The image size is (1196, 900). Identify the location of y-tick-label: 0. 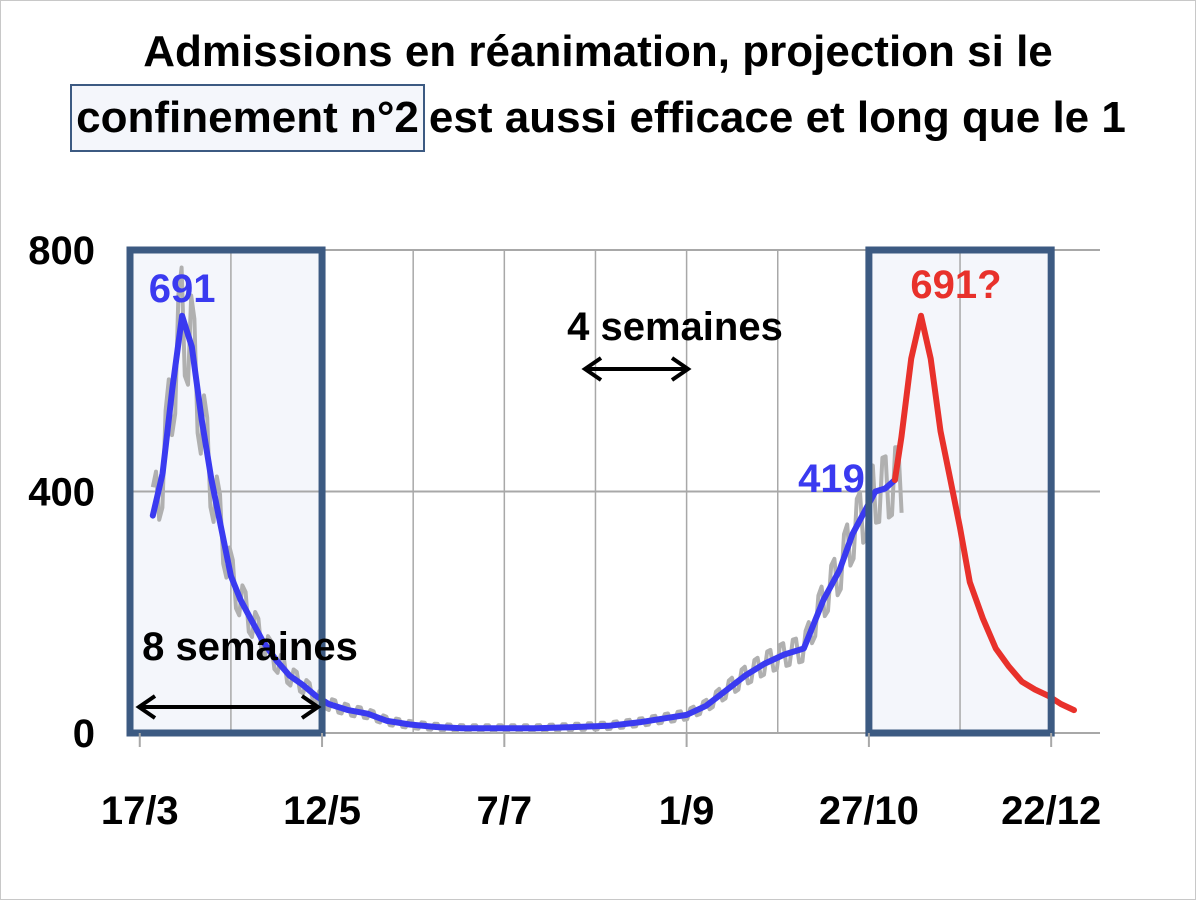
(84, 734).